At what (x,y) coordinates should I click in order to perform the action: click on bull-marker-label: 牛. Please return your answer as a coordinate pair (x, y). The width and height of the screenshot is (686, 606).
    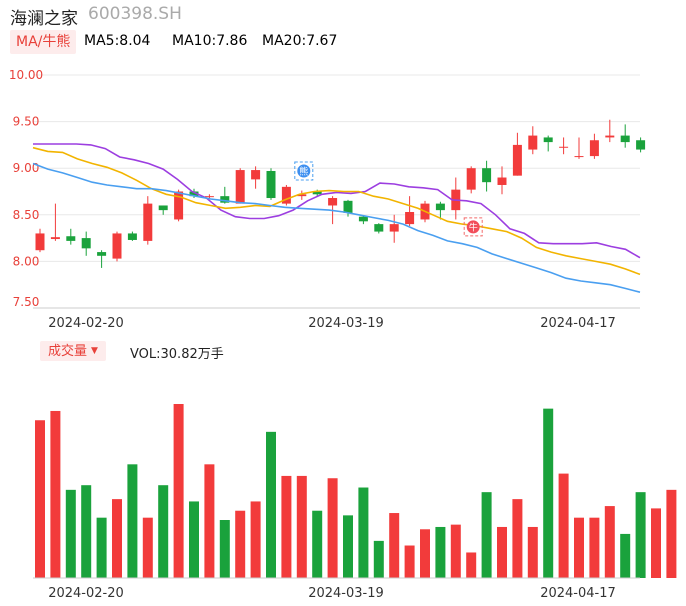
    Looking at the image, I should click on (473, 227).